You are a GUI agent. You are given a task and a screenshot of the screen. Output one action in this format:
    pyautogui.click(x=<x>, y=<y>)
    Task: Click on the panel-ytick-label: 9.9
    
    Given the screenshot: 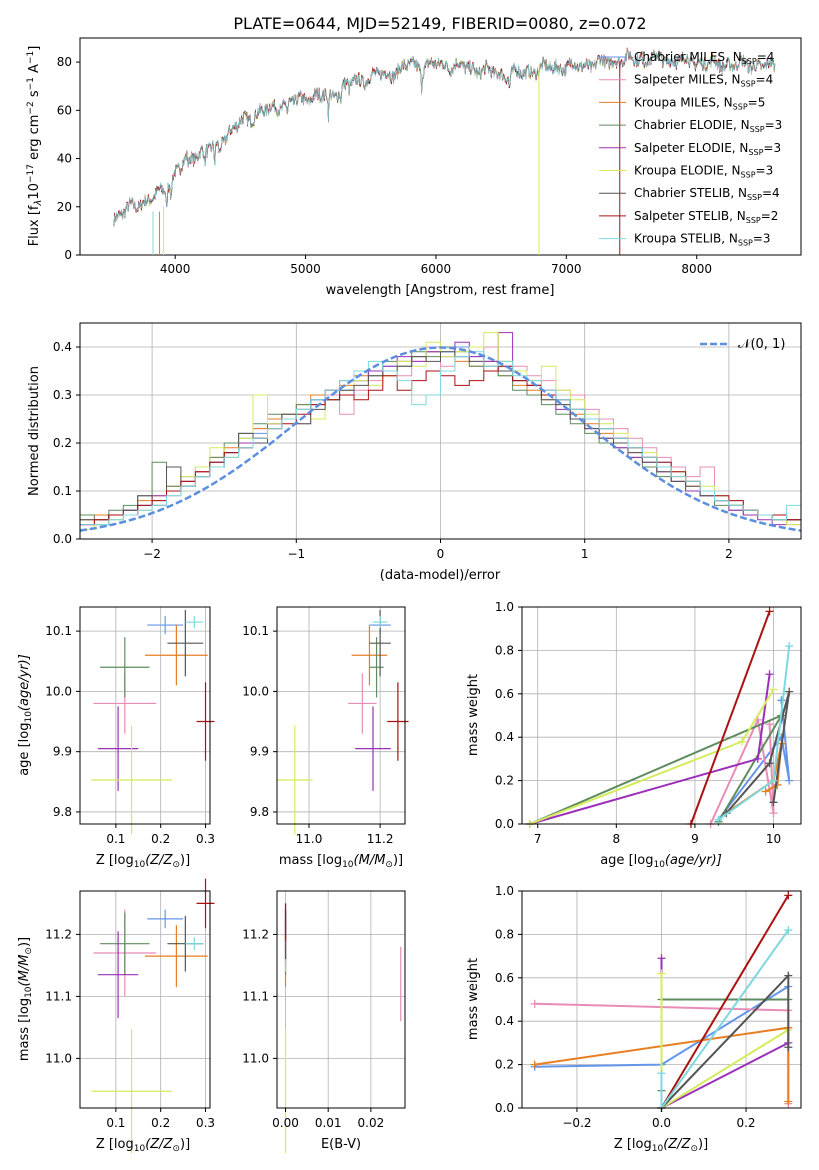 What is the action you would take?
    pyautogui.click(x=62, y=752)
    